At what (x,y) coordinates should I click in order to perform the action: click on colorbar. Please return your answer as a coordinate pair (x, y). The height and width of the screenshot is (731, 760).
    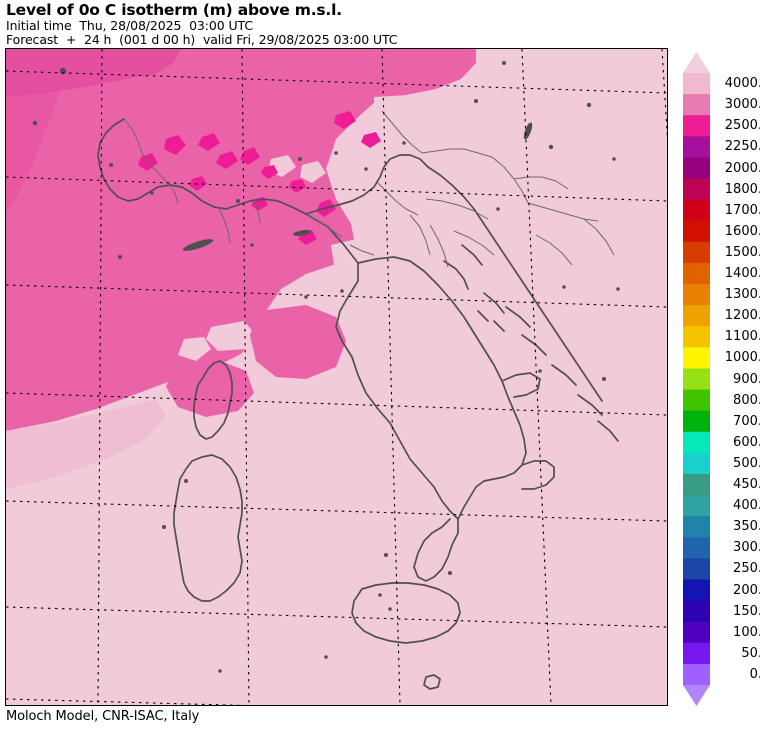
    Looking at the image, I should click on (696, 379).